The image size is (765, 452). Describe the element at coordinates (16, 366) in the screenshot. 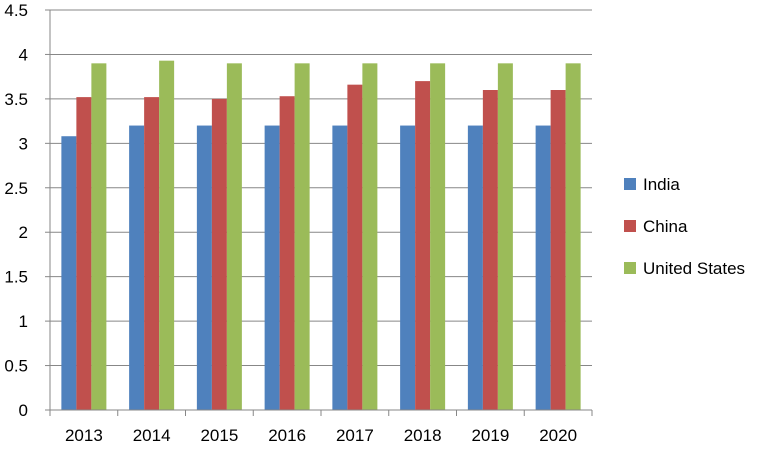

I see `y-tick-label: 0.5` at that location.